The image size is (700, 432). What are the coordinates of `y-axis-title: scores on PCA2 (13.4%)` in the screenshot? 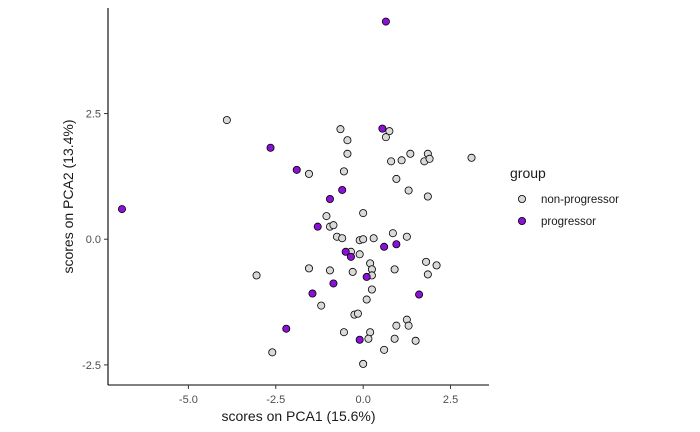 It's located at (68, 196).